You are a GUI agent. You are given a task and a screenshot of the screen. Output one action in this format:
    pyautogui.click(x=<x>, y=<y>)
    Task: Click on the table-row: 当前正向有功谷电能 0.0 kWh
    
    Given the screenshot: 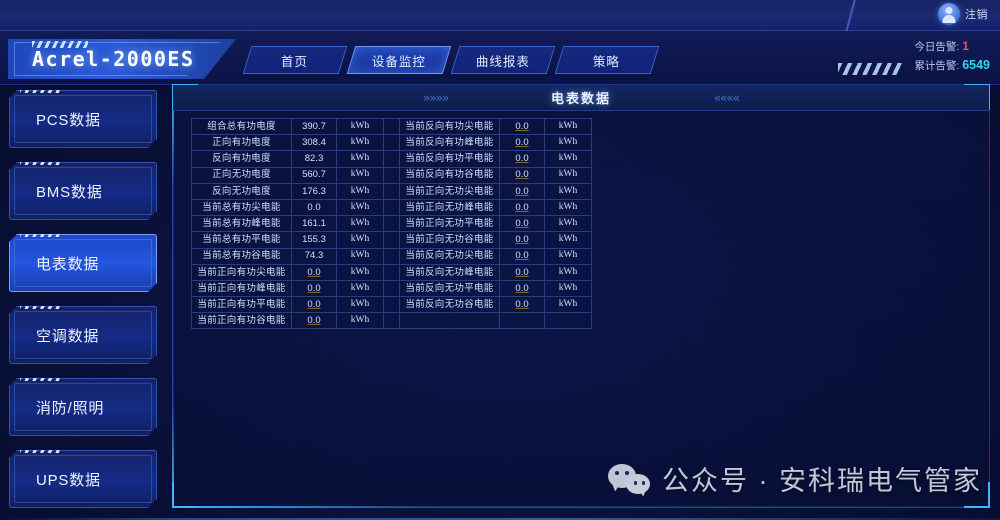 What is the action you would take?
    pyautogui.click(x=391, y=321)
    